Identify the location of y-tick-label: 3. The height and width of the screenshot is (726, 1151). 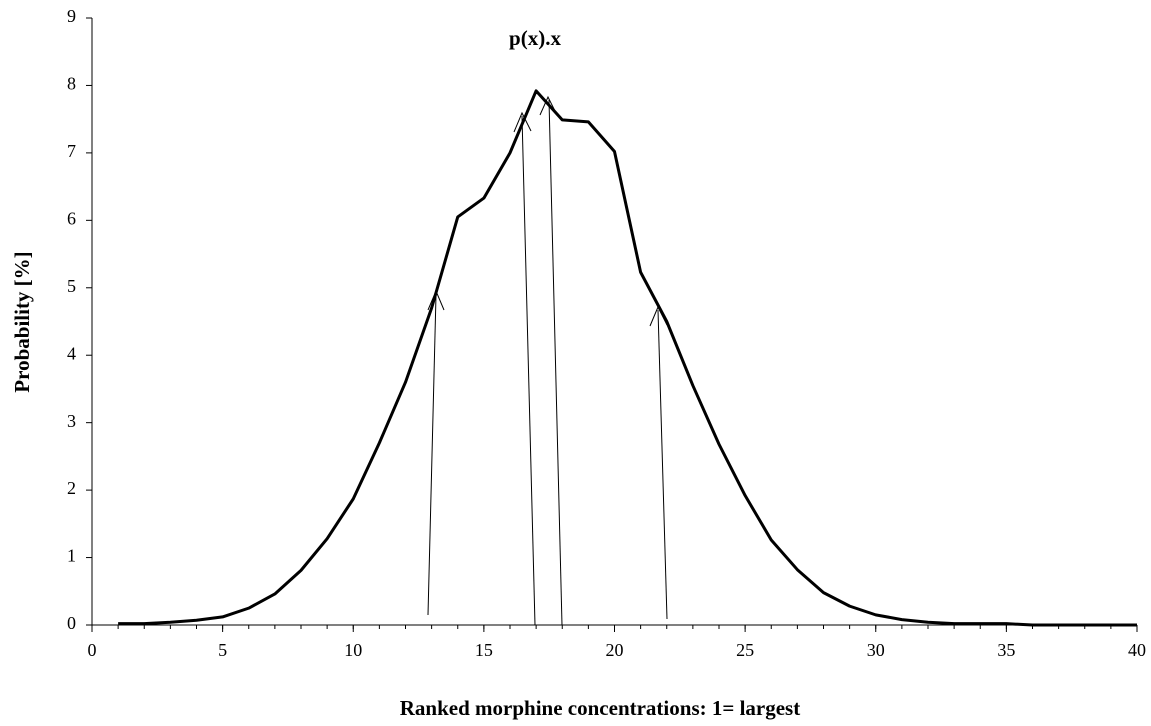
(71, 421).